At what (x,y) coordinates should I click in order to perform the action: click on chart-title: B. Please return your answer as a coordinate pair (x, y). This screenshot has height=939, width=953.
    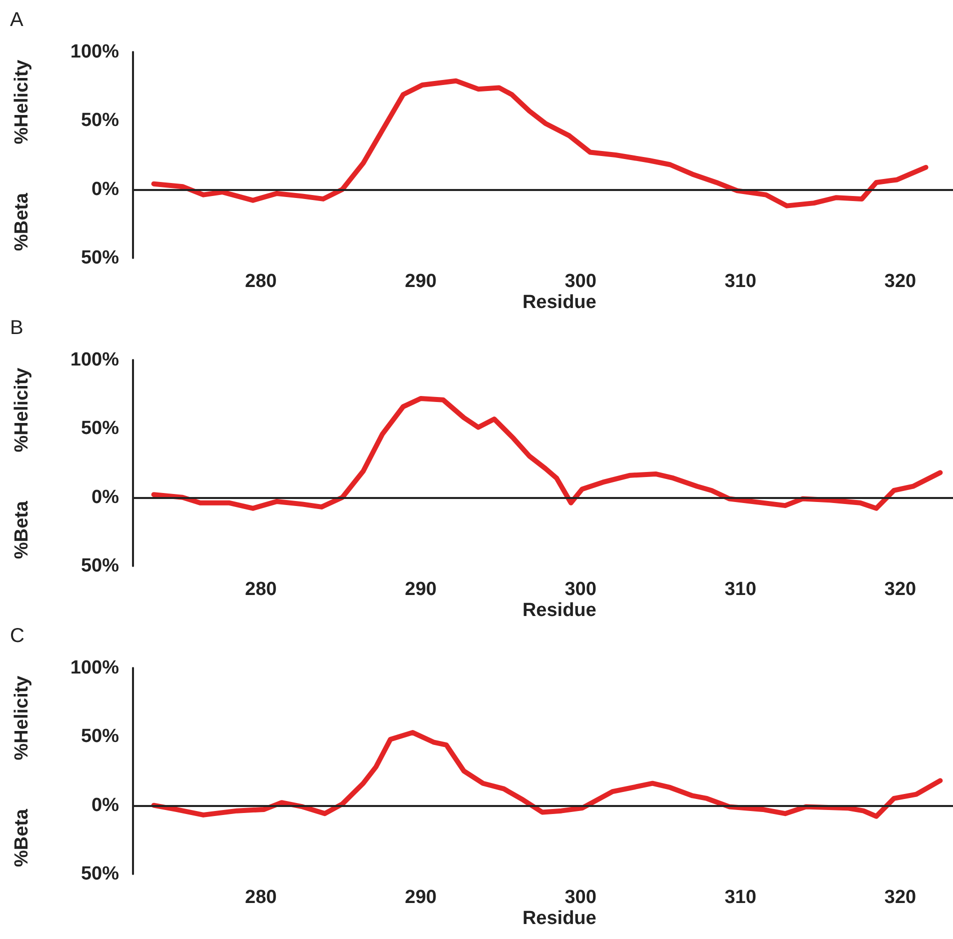
    Looking at the image, I should click on (17, 328).